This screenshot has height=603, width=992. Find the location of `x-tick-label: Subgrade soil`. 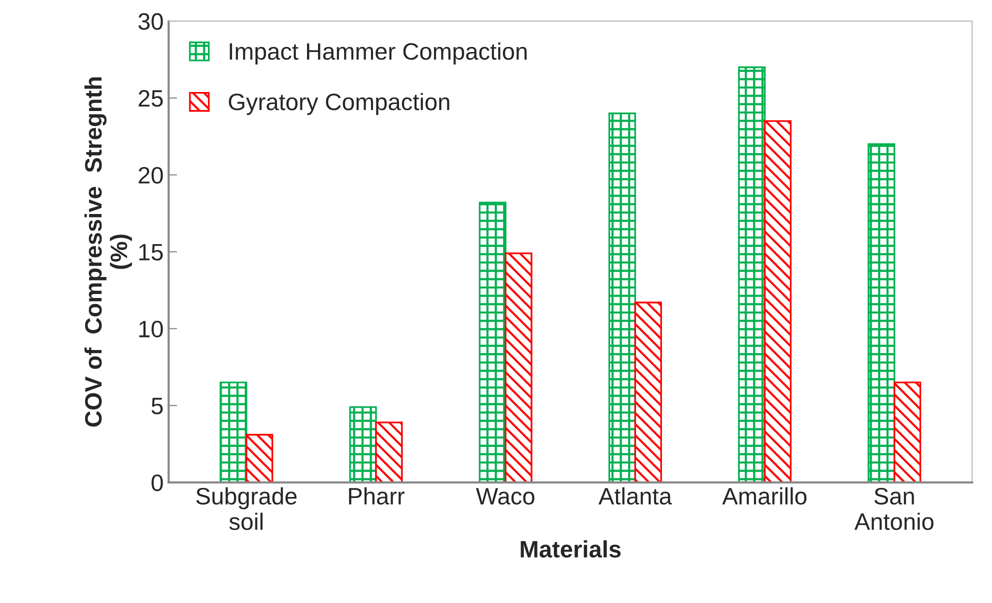

x-tick-label: Subgrade soil is located at coordinates (246, 508).